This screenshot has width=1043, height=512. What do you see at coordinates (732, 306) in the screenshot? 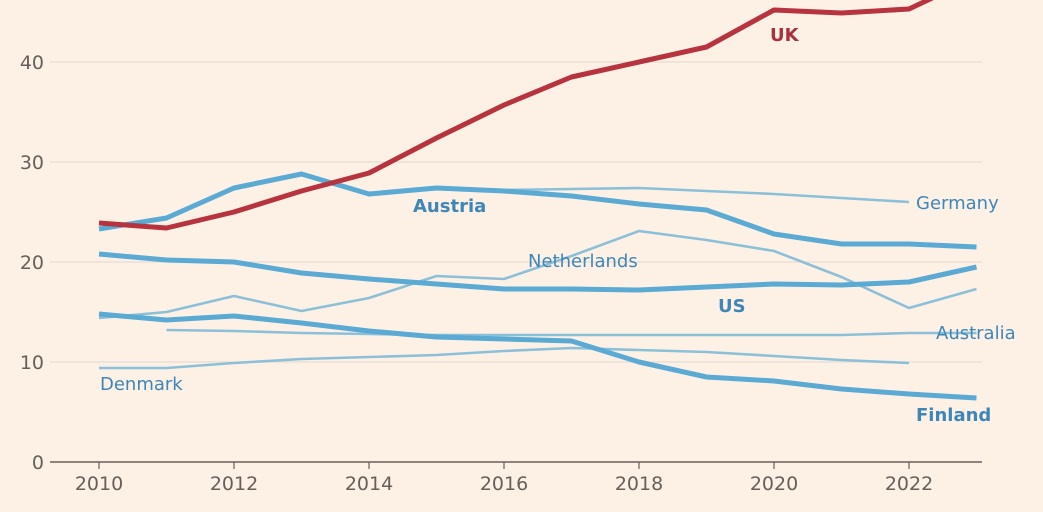
I see `label-us: US` at bounding box center [732, 306].